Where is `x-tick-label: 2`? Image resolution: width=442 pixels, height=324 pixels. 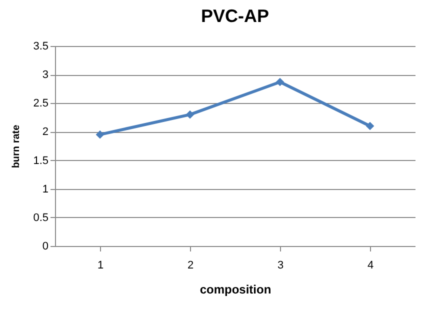 x-tick-label: 2 is located at coordinates (190, 266).